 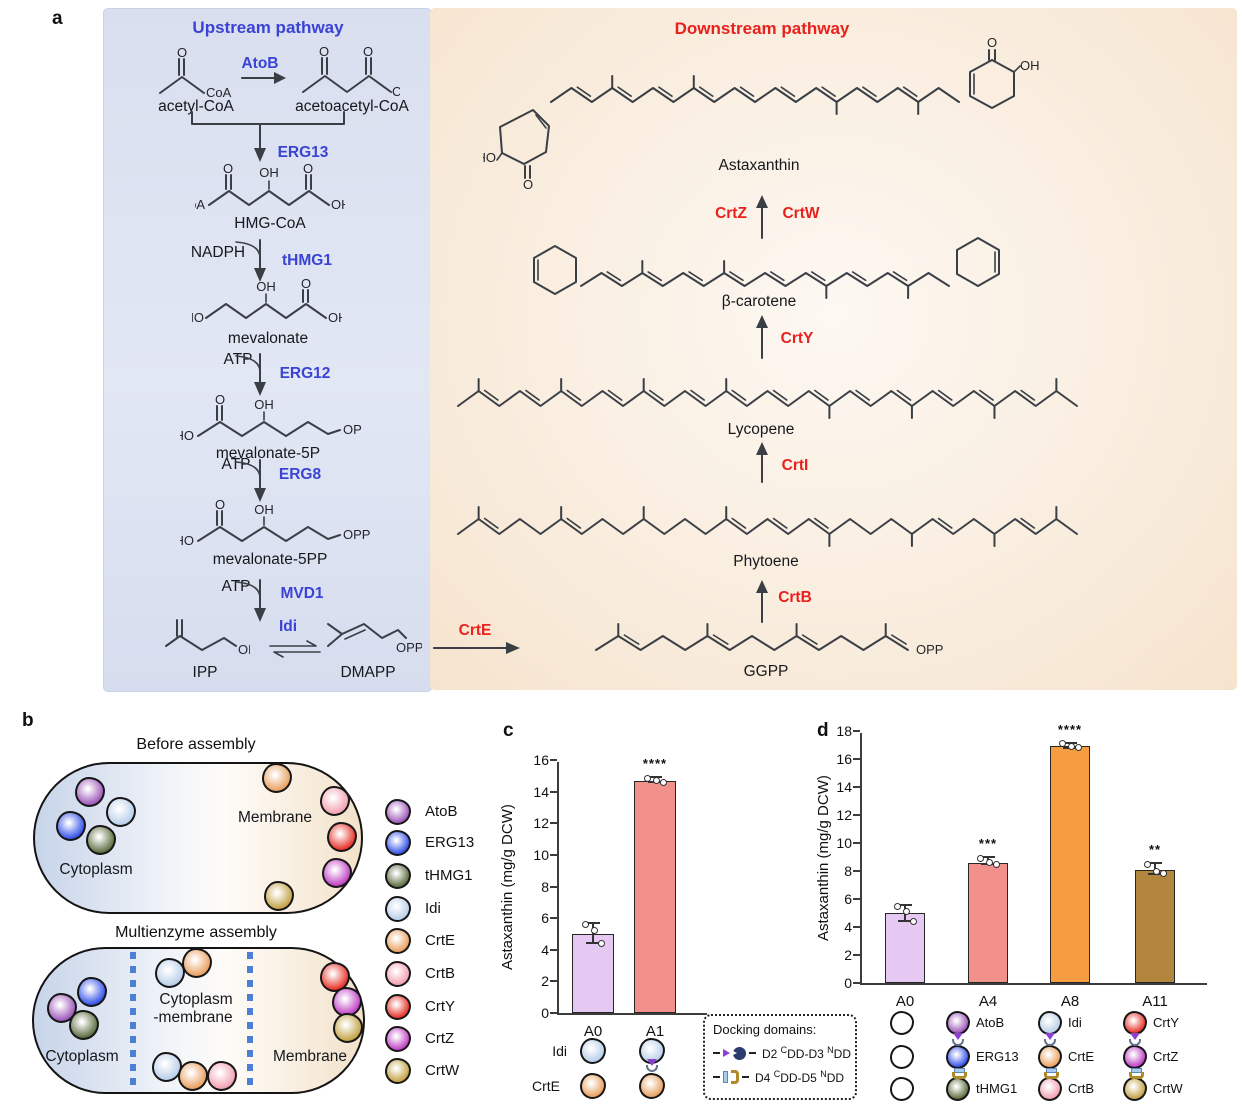 What do you see at coordinates (196, 999) in the screenshot?
I see `cyto-membrane-label-line1: Cytoplasm` at bounding box center [196, 999].